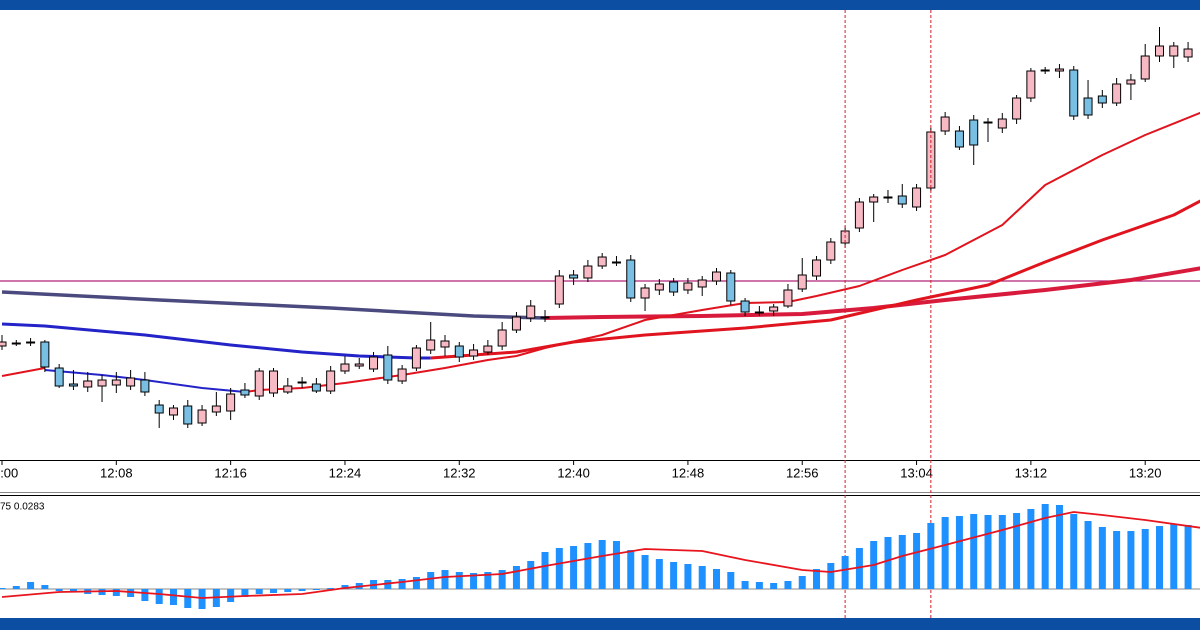 Image resolution: width=1200 pixels, height=630 pixels. I want to click on signal-line, so click(600, 555).